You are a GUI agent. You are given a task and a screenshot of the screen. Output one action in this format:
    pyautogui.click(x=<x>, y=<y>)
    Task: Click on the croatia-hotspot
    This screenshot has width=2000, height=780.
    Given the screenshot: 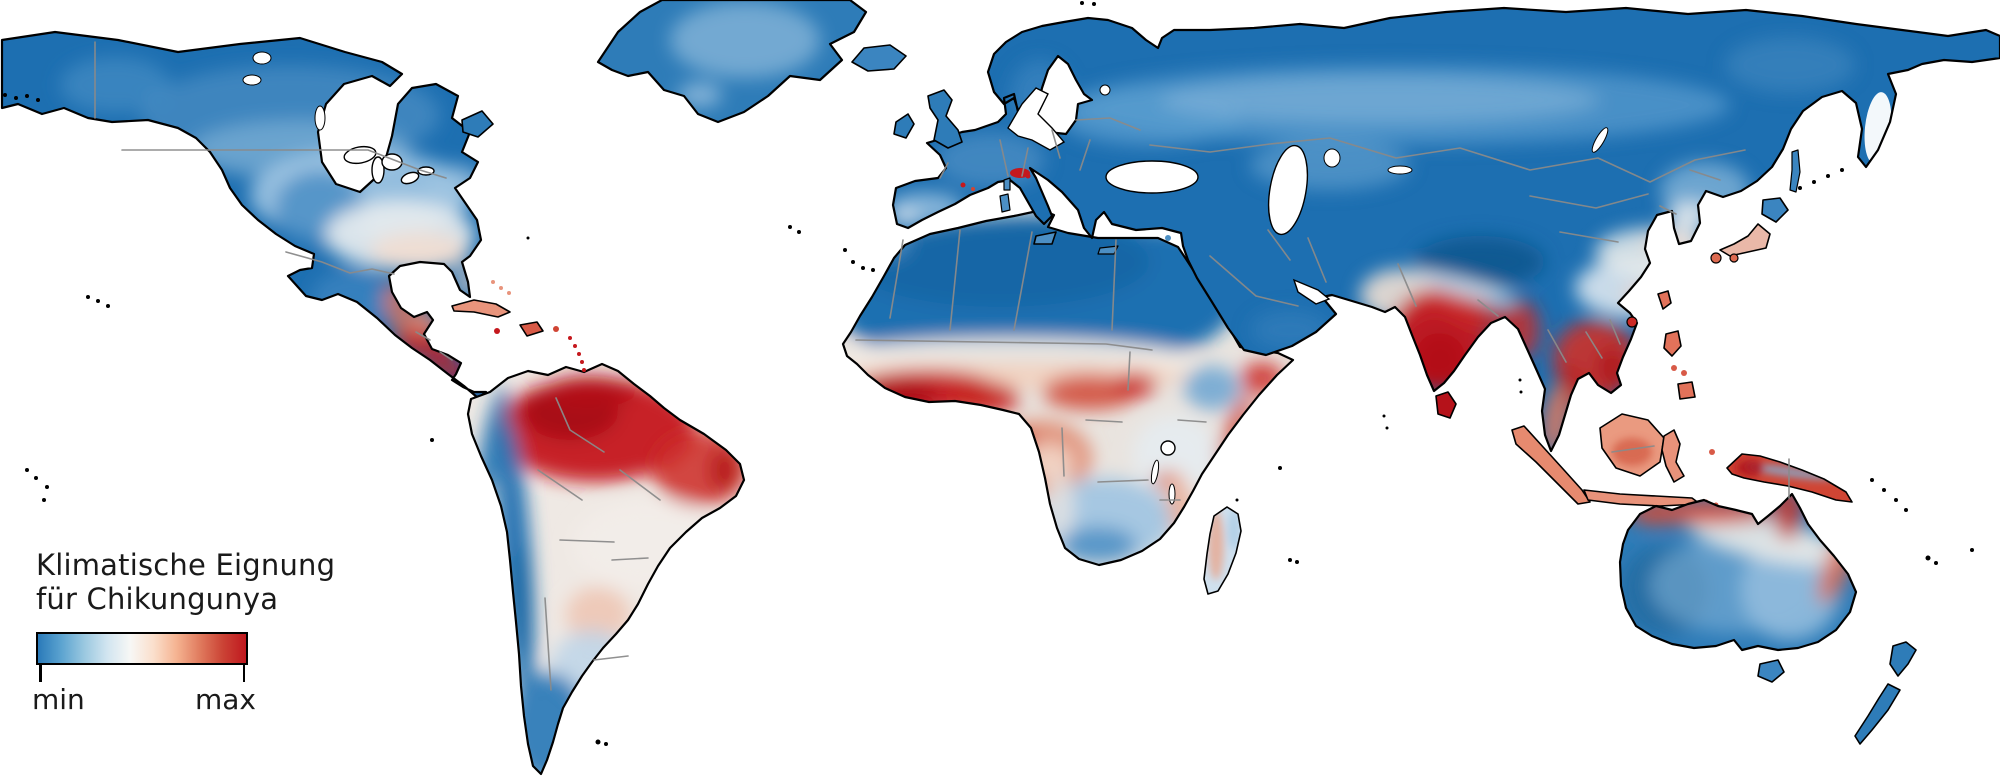 What is the action you would take?
    pyautogui.click(x=1028, y=176)
    